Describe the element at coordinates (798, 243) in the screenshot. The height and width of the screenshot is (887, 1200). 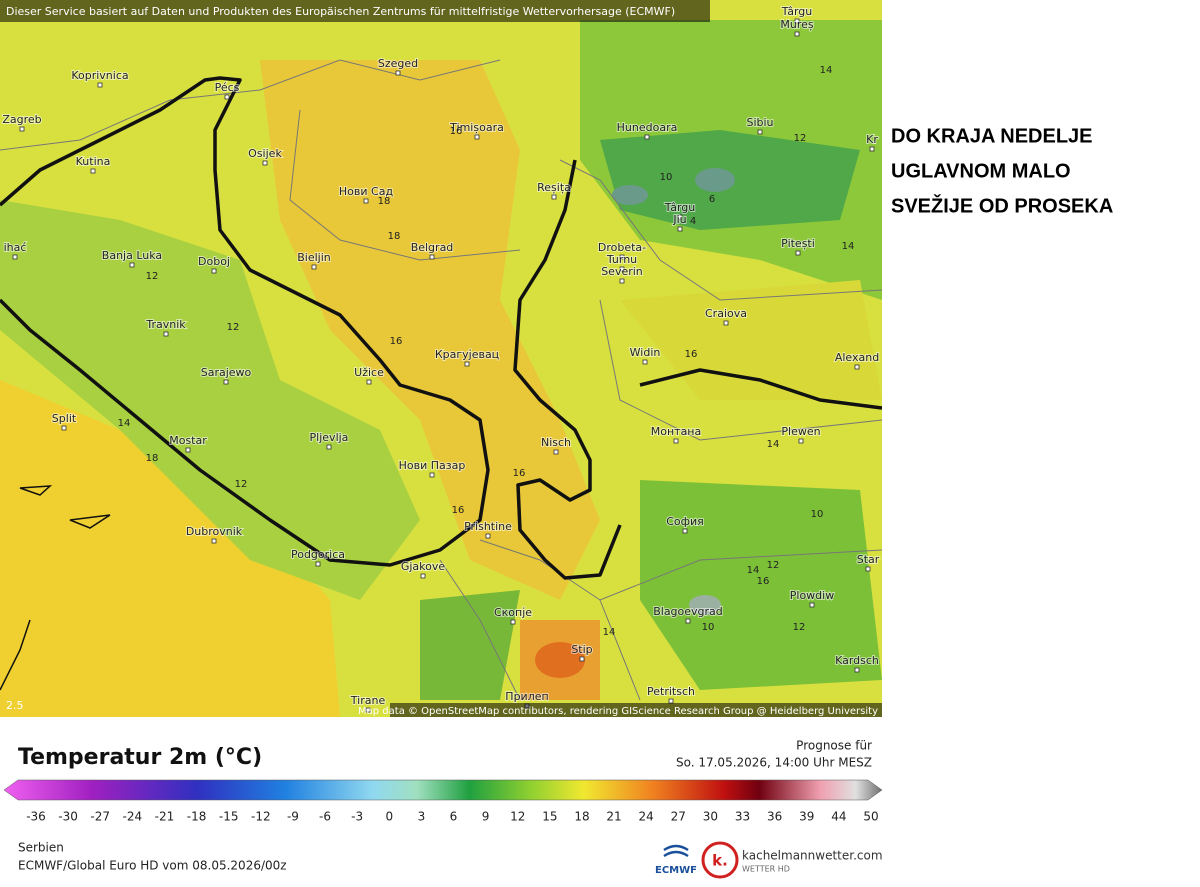
I see `city-label: Pitești` at that location.